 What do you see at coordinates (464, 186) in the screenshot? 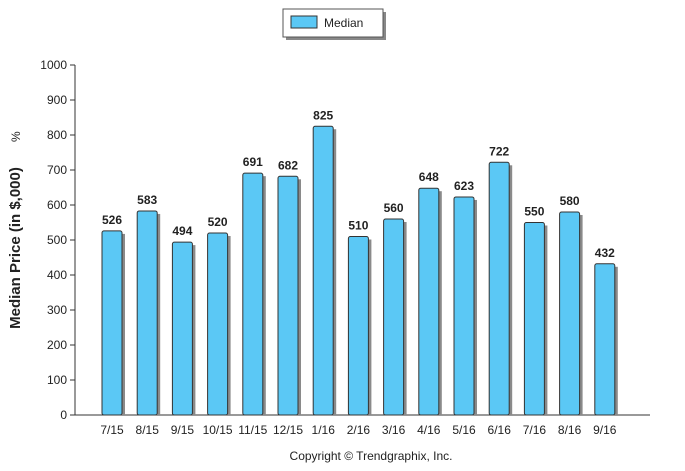
I see `data-label: 623` at bounding box center [464, 186].